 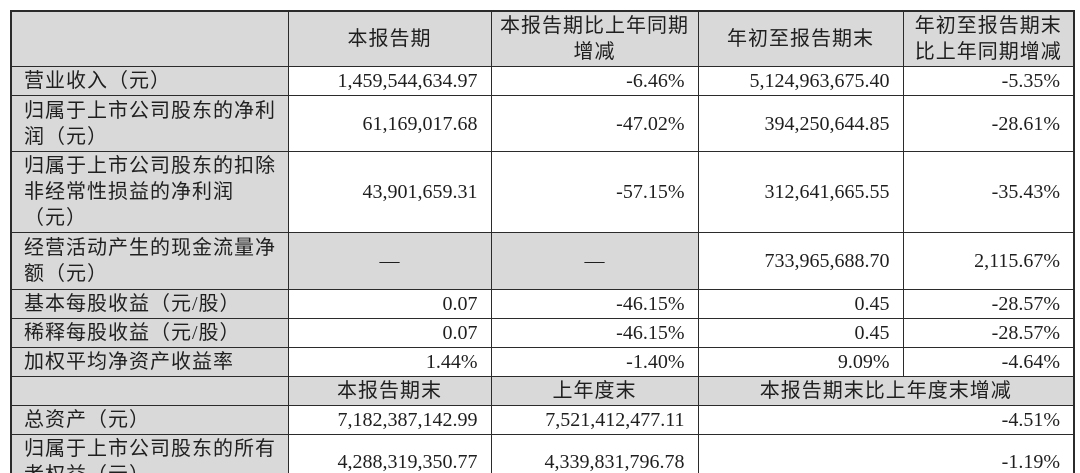 I want to click on metric-value-current: —, so click(x=389, y=261).